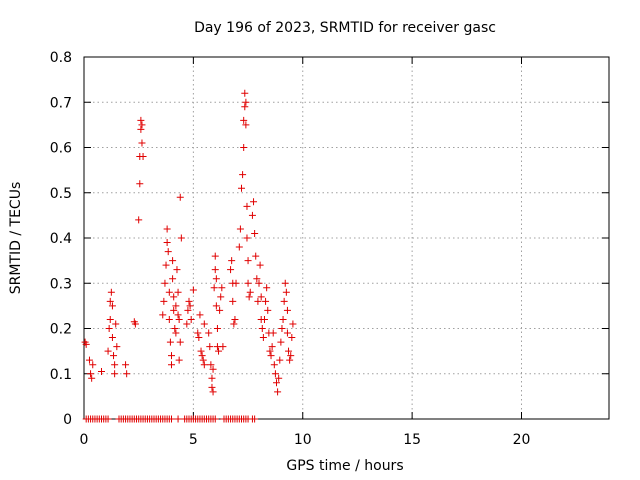 This screenshot has height=480, width=640. Describe the element at coordinates (412, 440) in the screenshot. I see `x-tick-label: 15` at that location.